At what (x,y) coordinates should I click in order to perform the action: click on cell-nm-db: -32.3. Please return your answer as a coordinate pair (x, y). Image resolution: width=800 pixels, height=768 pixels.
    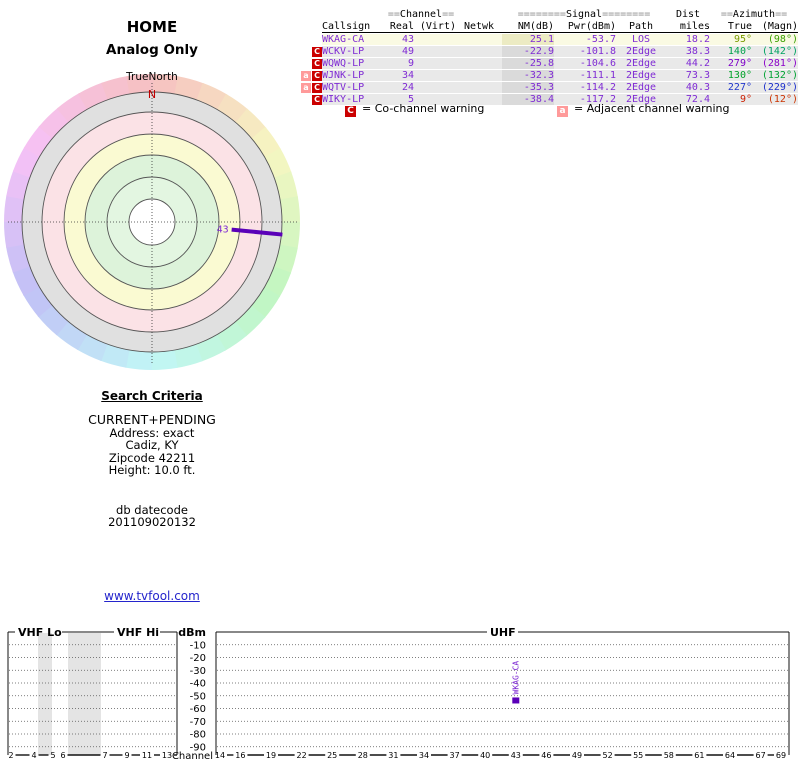
    Looking at the image, I should click on (528, 75).